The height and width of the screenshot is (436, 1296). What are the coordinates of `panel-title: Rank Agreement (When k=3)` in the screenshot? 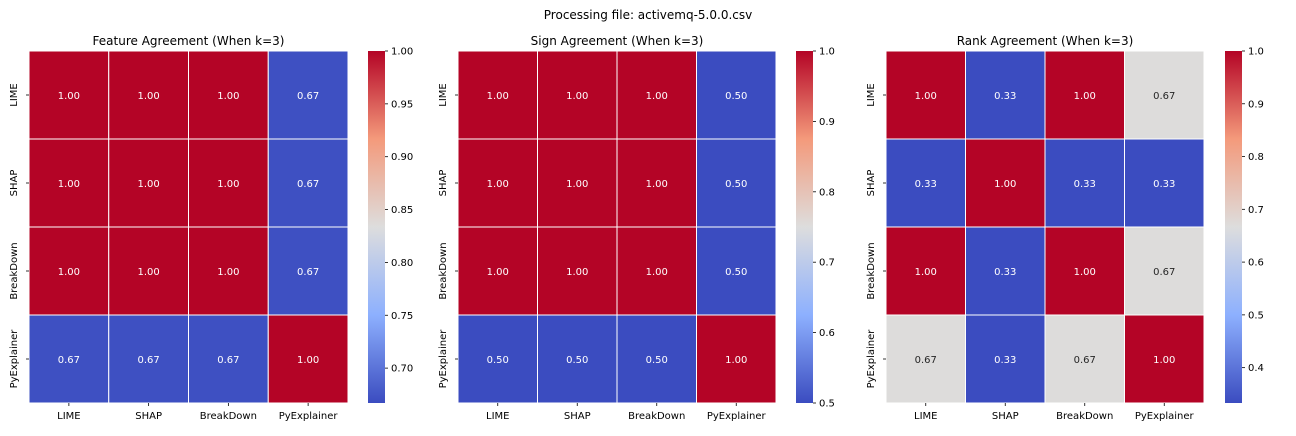 It's located at (1045, 41).